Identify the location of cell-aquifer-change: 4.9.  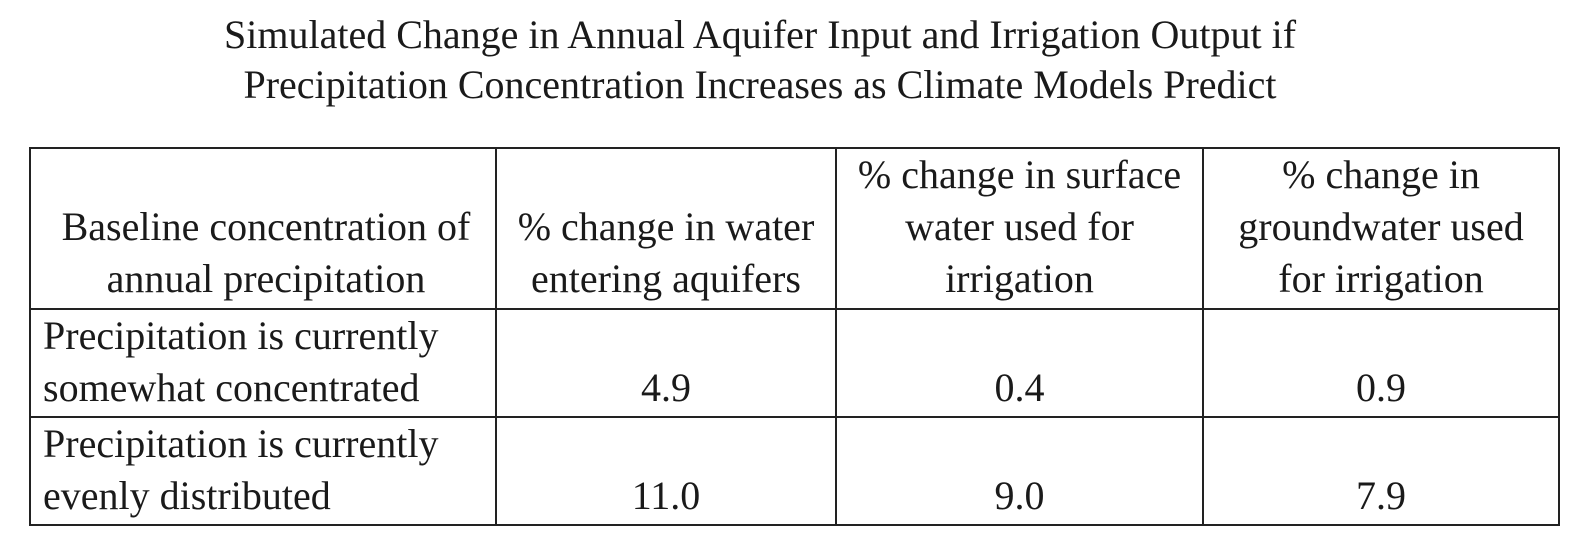
(666, 363).